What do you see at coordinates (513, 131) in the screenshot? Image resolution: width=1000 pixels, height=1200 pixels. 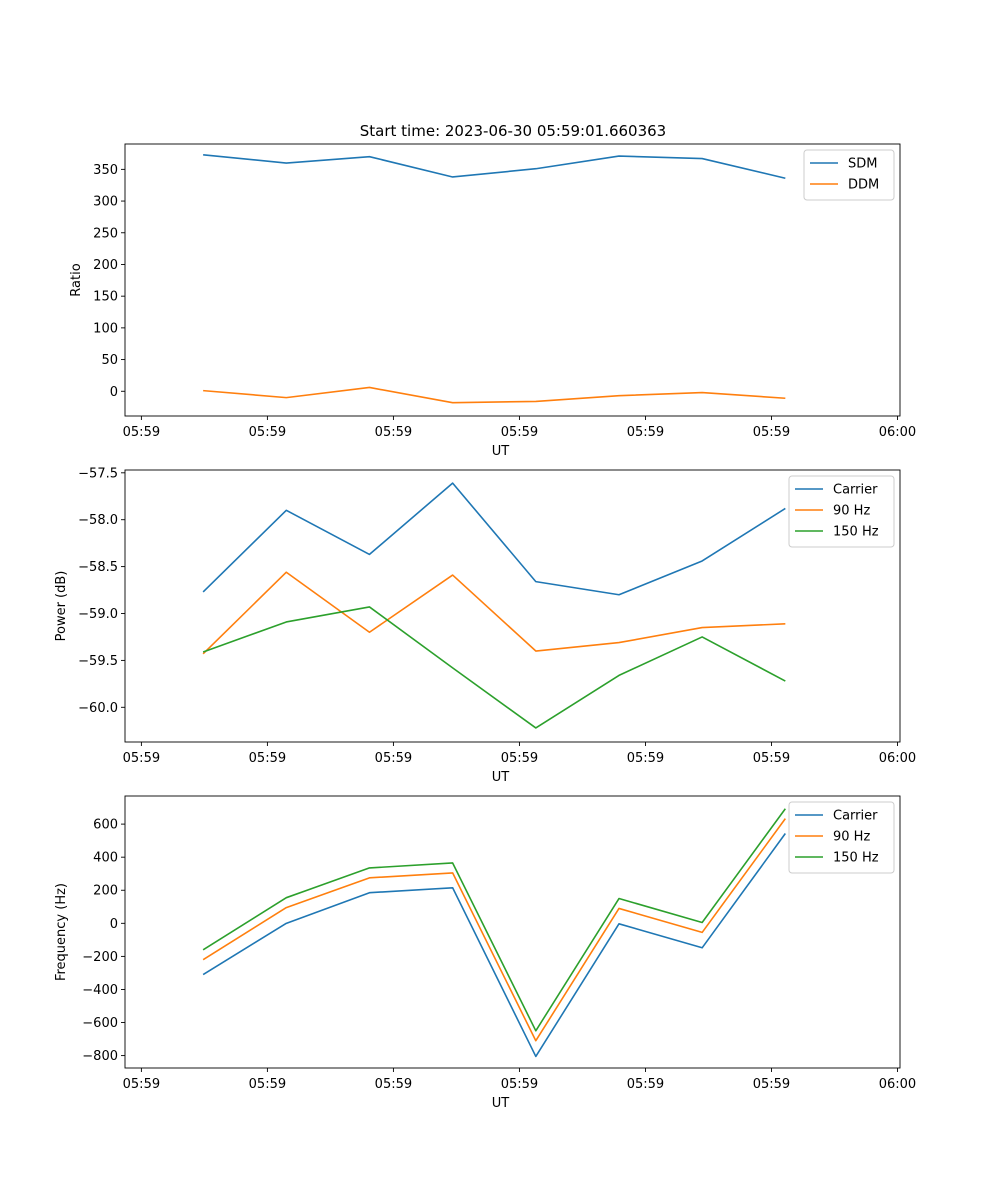 I see `chart-title: Start time: 2023-06-30 05:59:01.660363` at bounding box center [513, 131].